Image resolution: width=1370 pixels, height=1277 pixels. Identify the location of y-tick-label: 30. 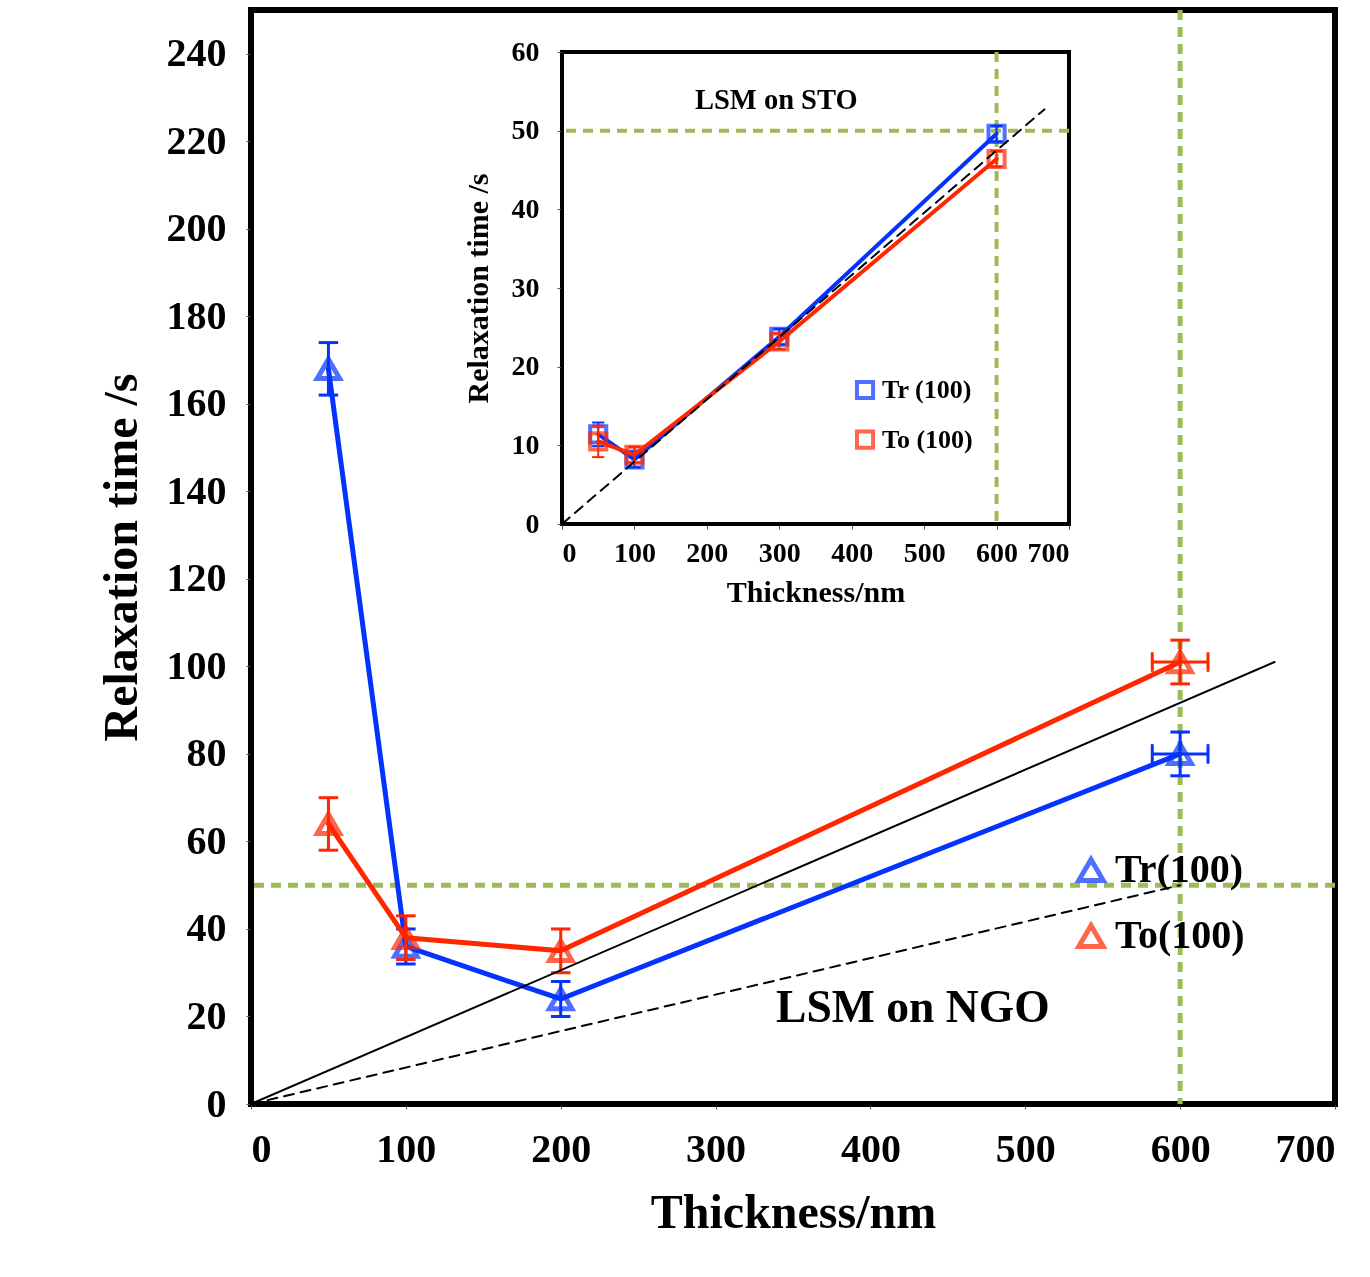
(525, 287).